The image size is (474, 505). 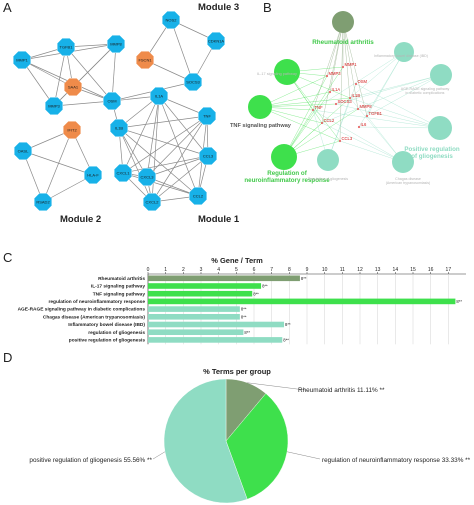 I want to click on bar-tick-label: 13, so click(x=378, y=270).